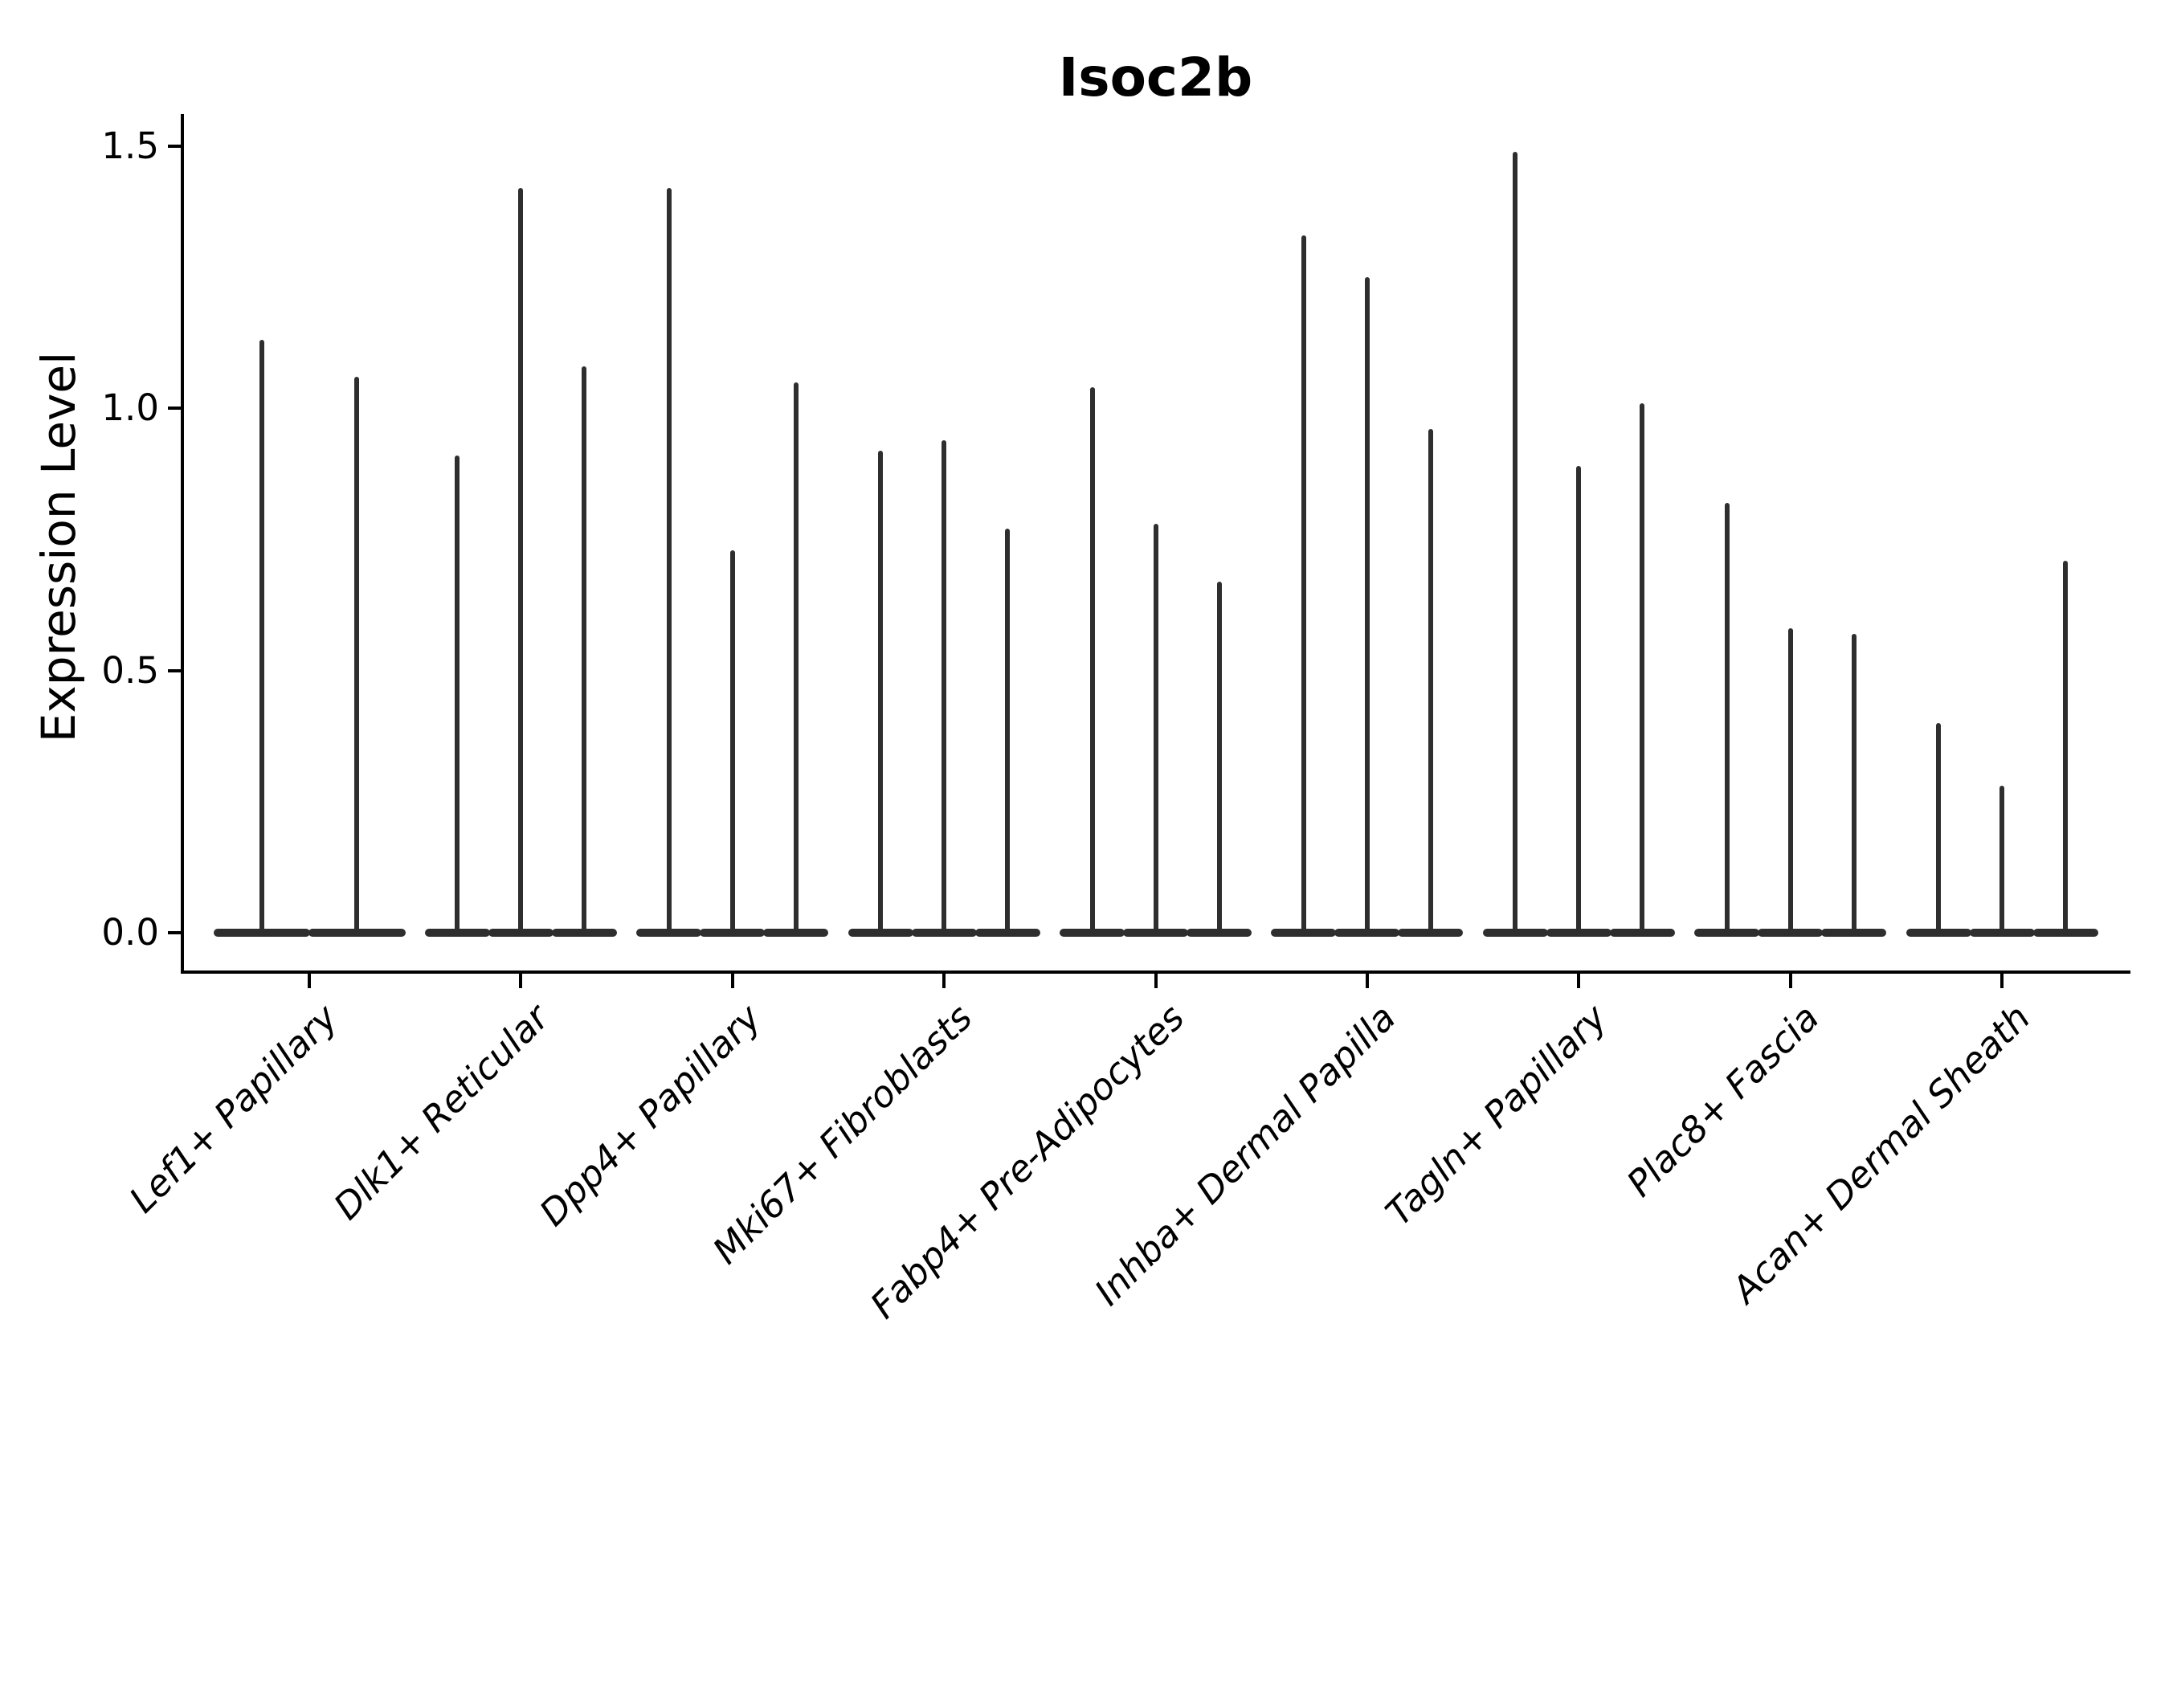 The width and height of the screenshot is (2169, 1708). What do you see at coordinates (1723, 1100) in the screenshot?
I see `x-category-label: Plac8+ Fascia` at bounding box center [1723, 1100].